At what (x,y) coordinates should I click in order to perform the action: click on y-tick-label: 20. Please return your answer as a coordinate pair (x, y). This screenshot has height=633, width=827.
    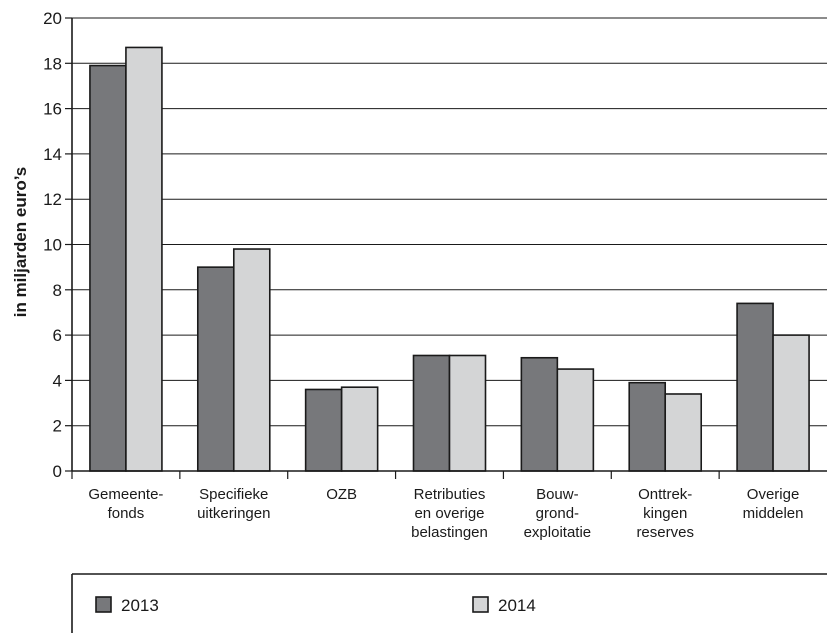
    Looking at the image, I should click on (52, 18).